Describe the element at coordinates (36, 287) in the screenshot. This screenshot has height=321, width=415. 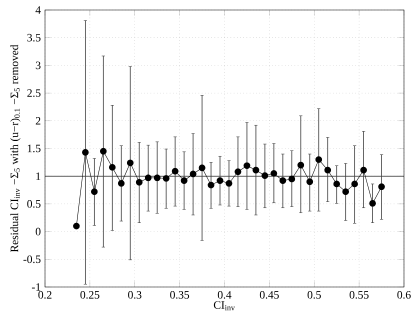
I see `y-tick-label: -1` at that location.